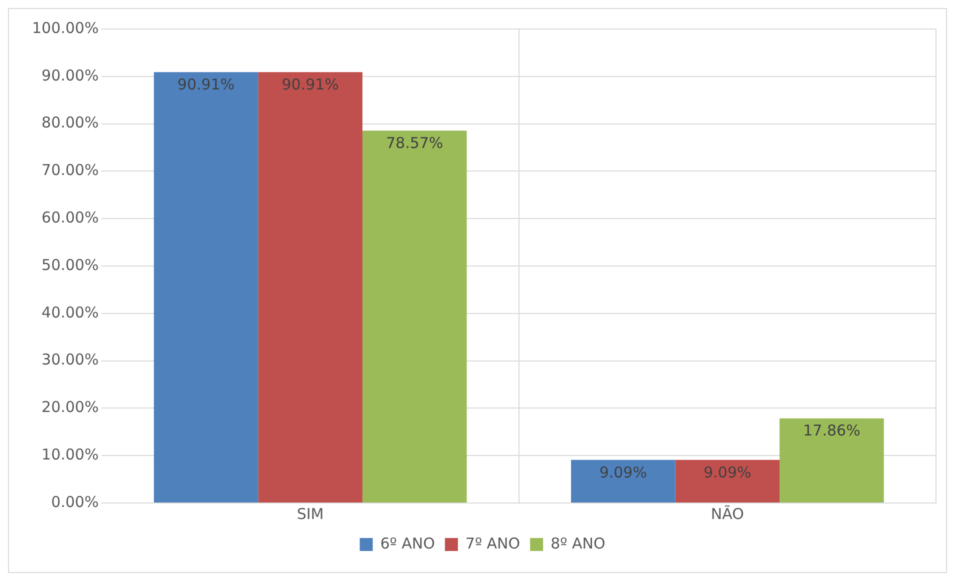 This screenshot has width=955, height=581. What do you see at coordinates (70, 359) in the screenshot?
I see `y-tick-label: 30.00%` at bounding box center [70, 359].